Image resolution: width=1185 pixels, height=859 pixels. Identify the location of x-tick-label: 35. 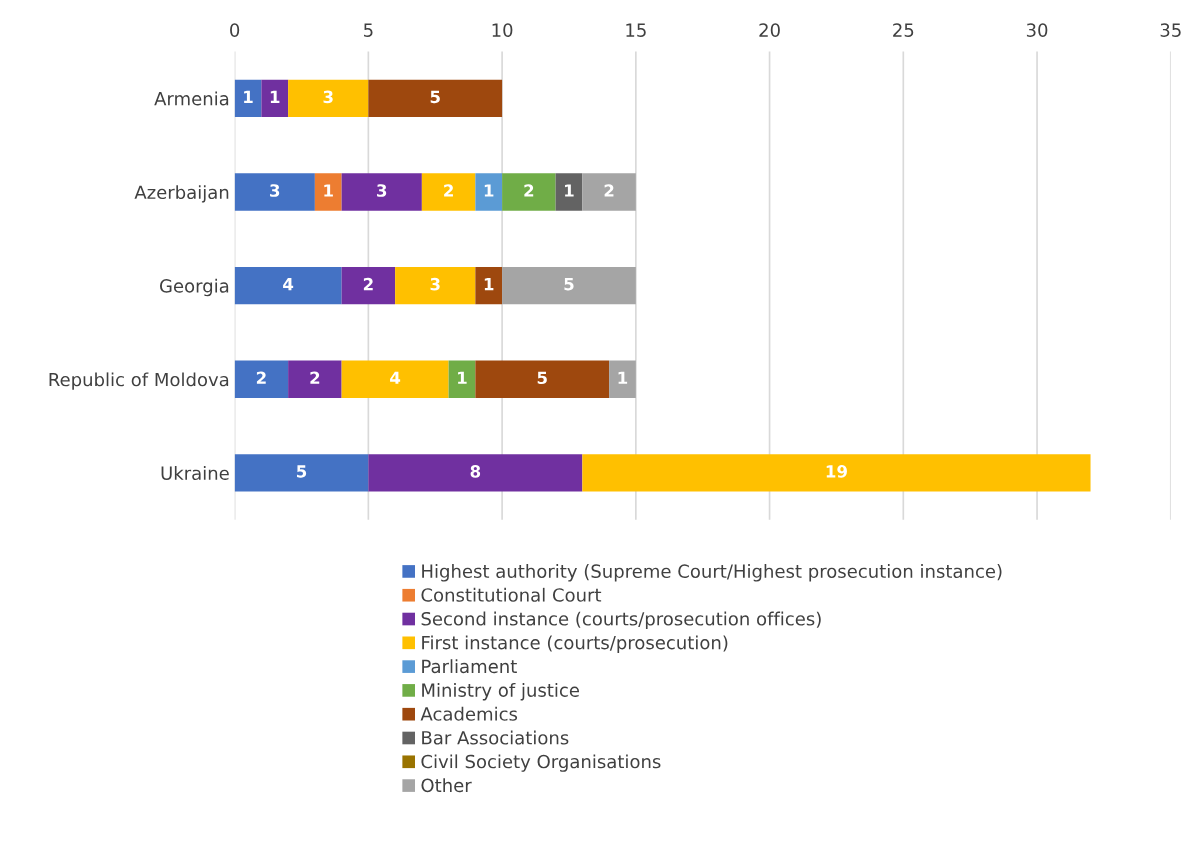
(1170, 30).